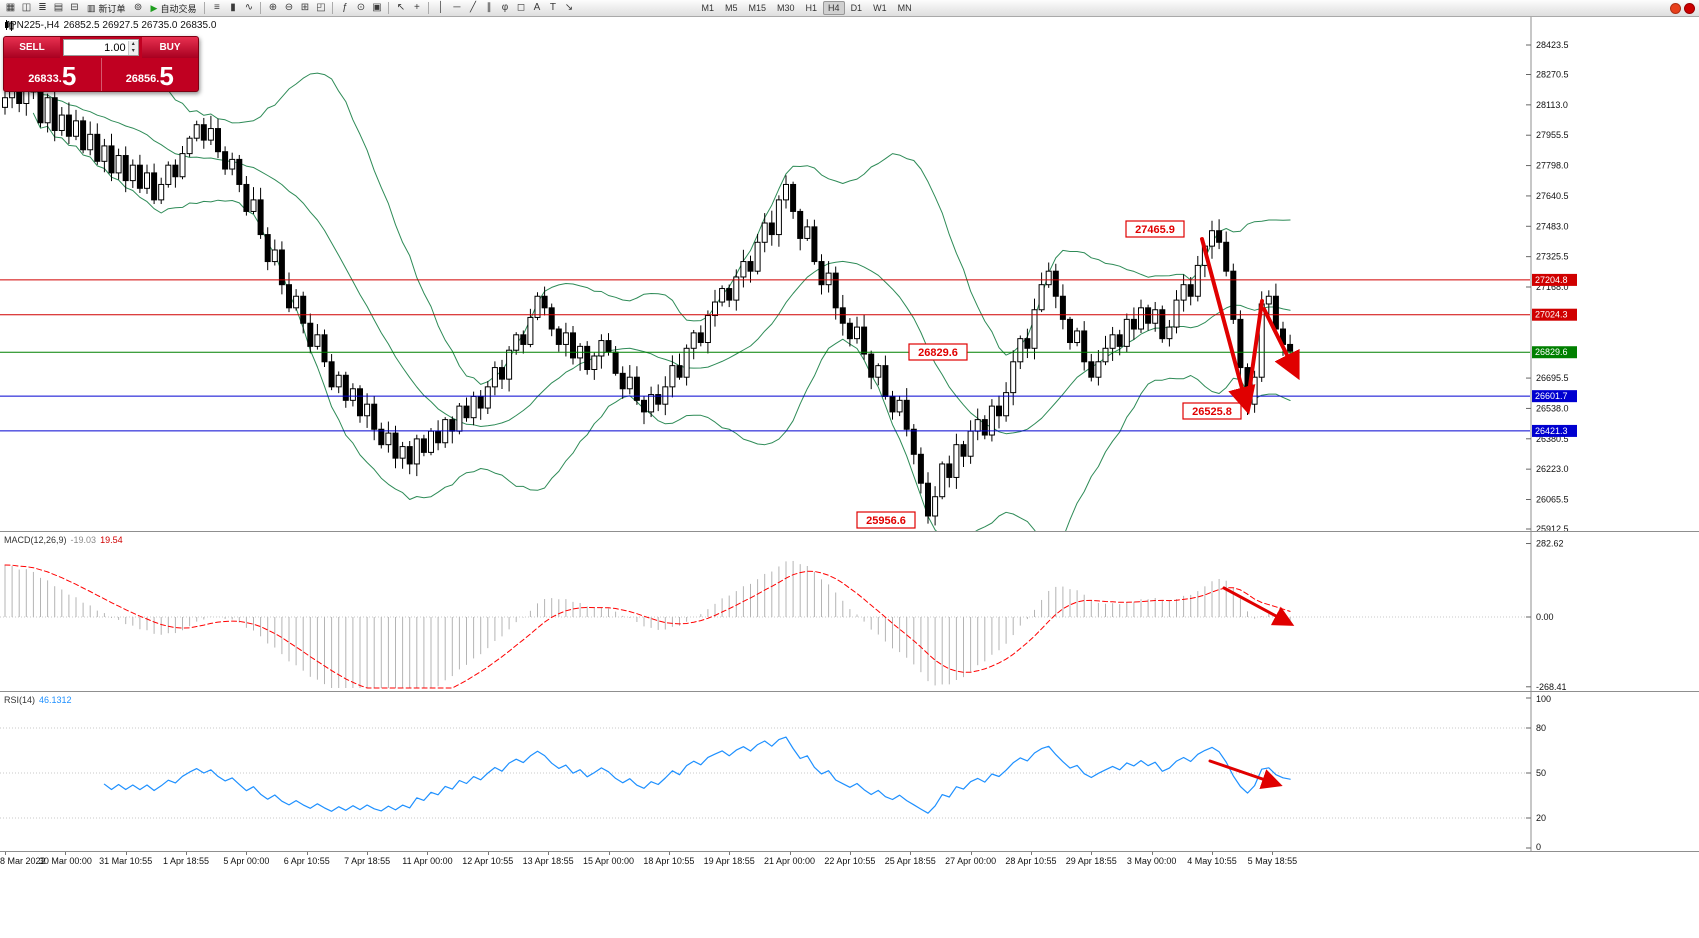 The width and height of the screenshot is (1699, 938). What do you see at coordinates (1552, 378) in the screenshot?
I see `svg-text: 26695.5` at bounding box center [1552, 378].